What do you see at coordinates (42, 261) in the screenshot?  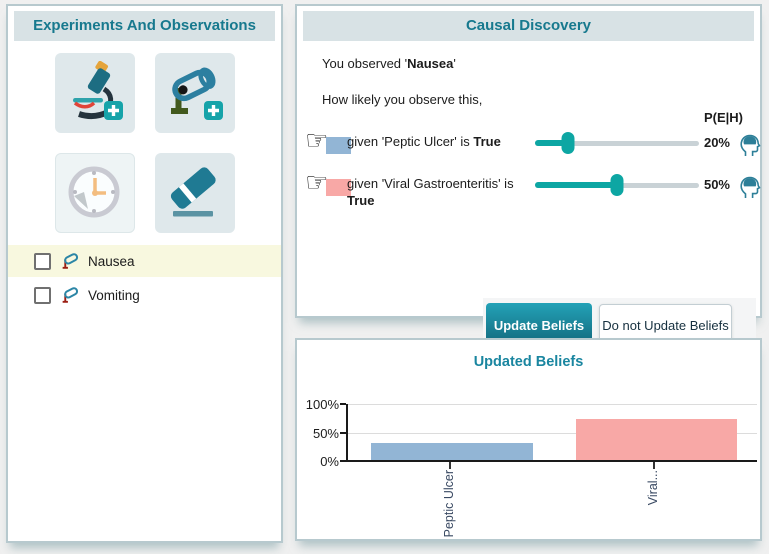 I see `nausea-checkbox` at bounding box center [42, 261].